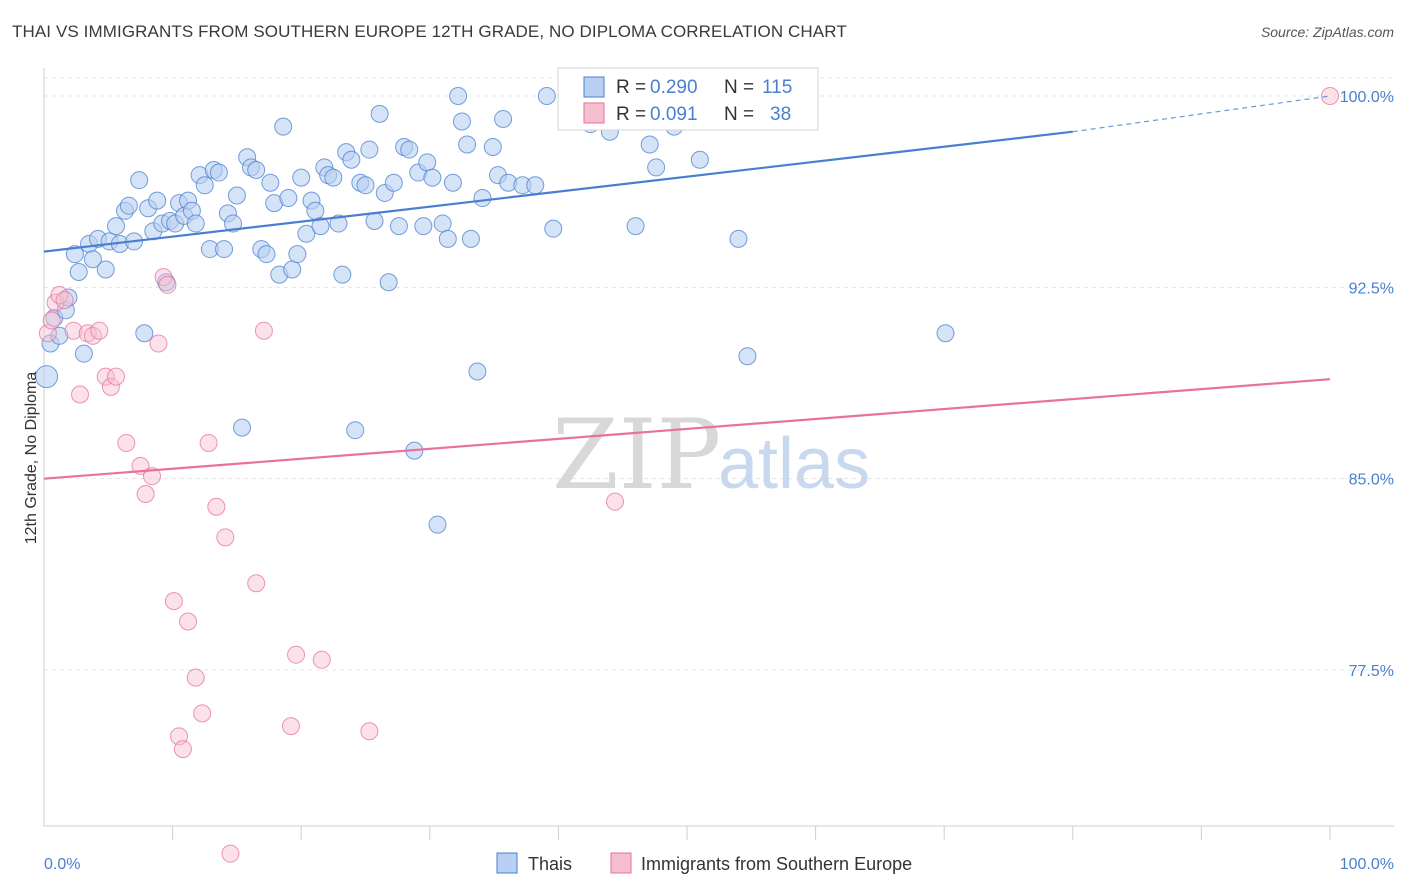 The image size is (1406, 892). What do you see at coordinates (1367, 864) in the screenshot?
I see `x-tick-label: 100.0%` at bounding box center [1367, 864].